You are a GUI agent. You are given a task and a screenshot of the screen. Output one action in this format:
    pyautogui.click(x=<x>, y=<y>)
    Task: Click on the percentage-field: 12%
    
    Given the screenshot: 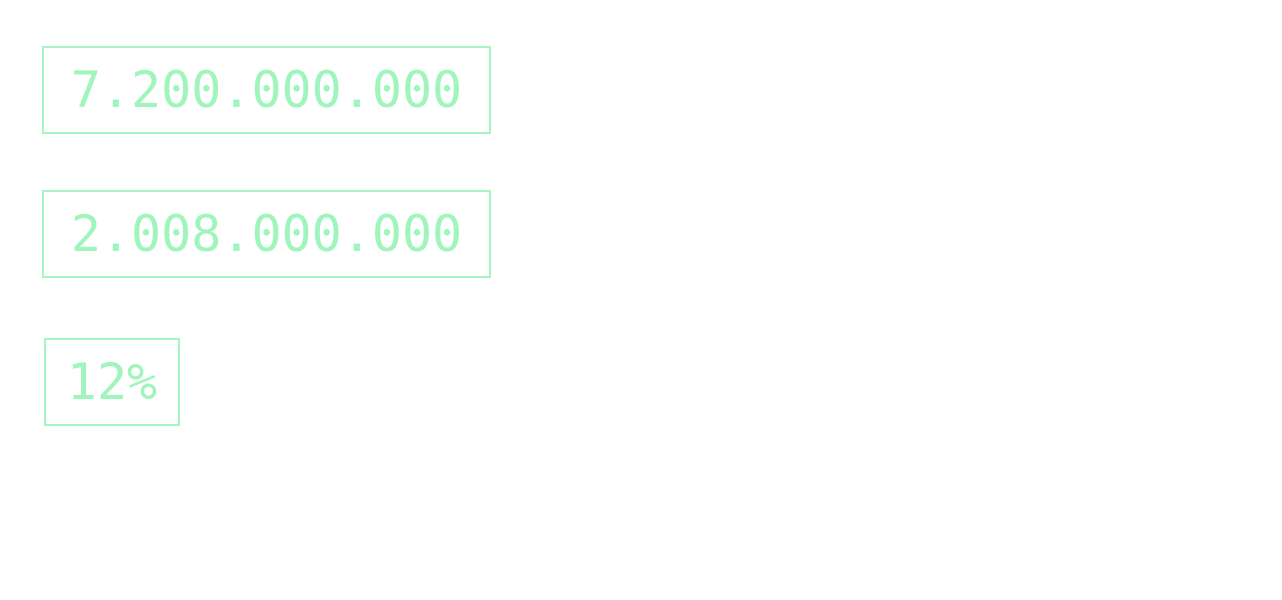 What is the action you would take?
    pyautogui.click(x=112, y=382)
    